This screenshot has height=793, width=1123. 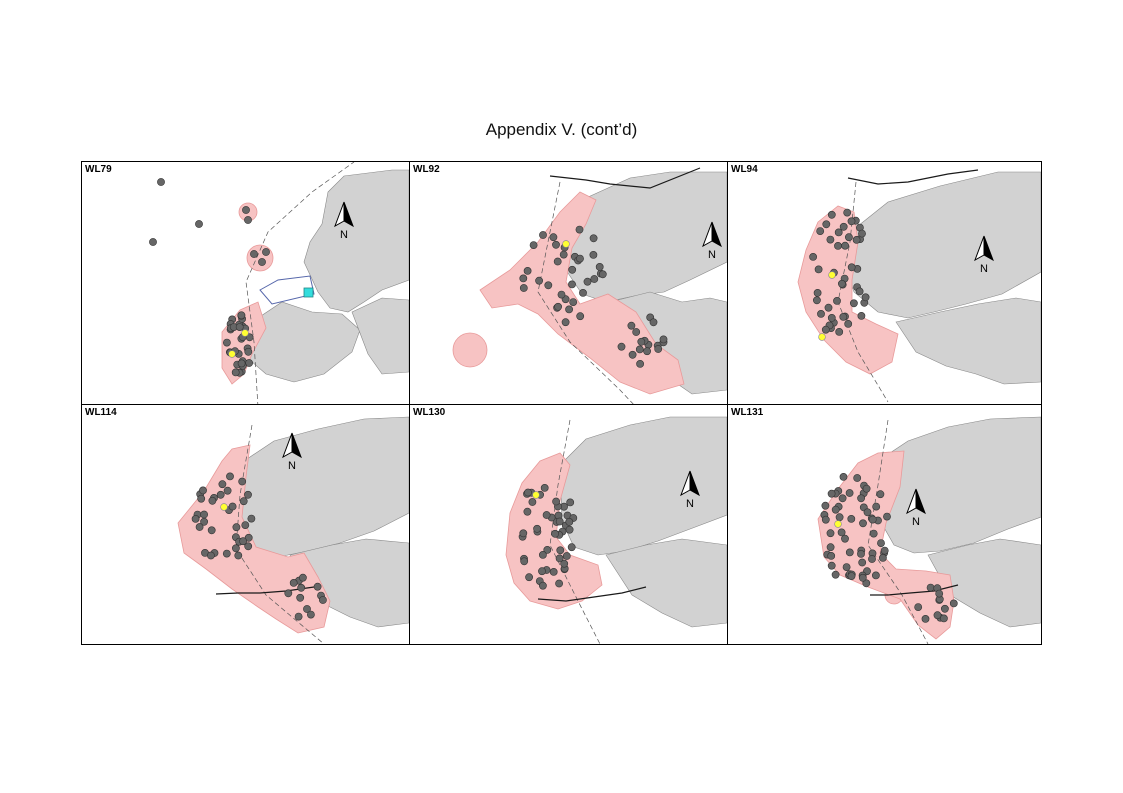 I want to click on map-wl79: N, so click(x=279, y=283).